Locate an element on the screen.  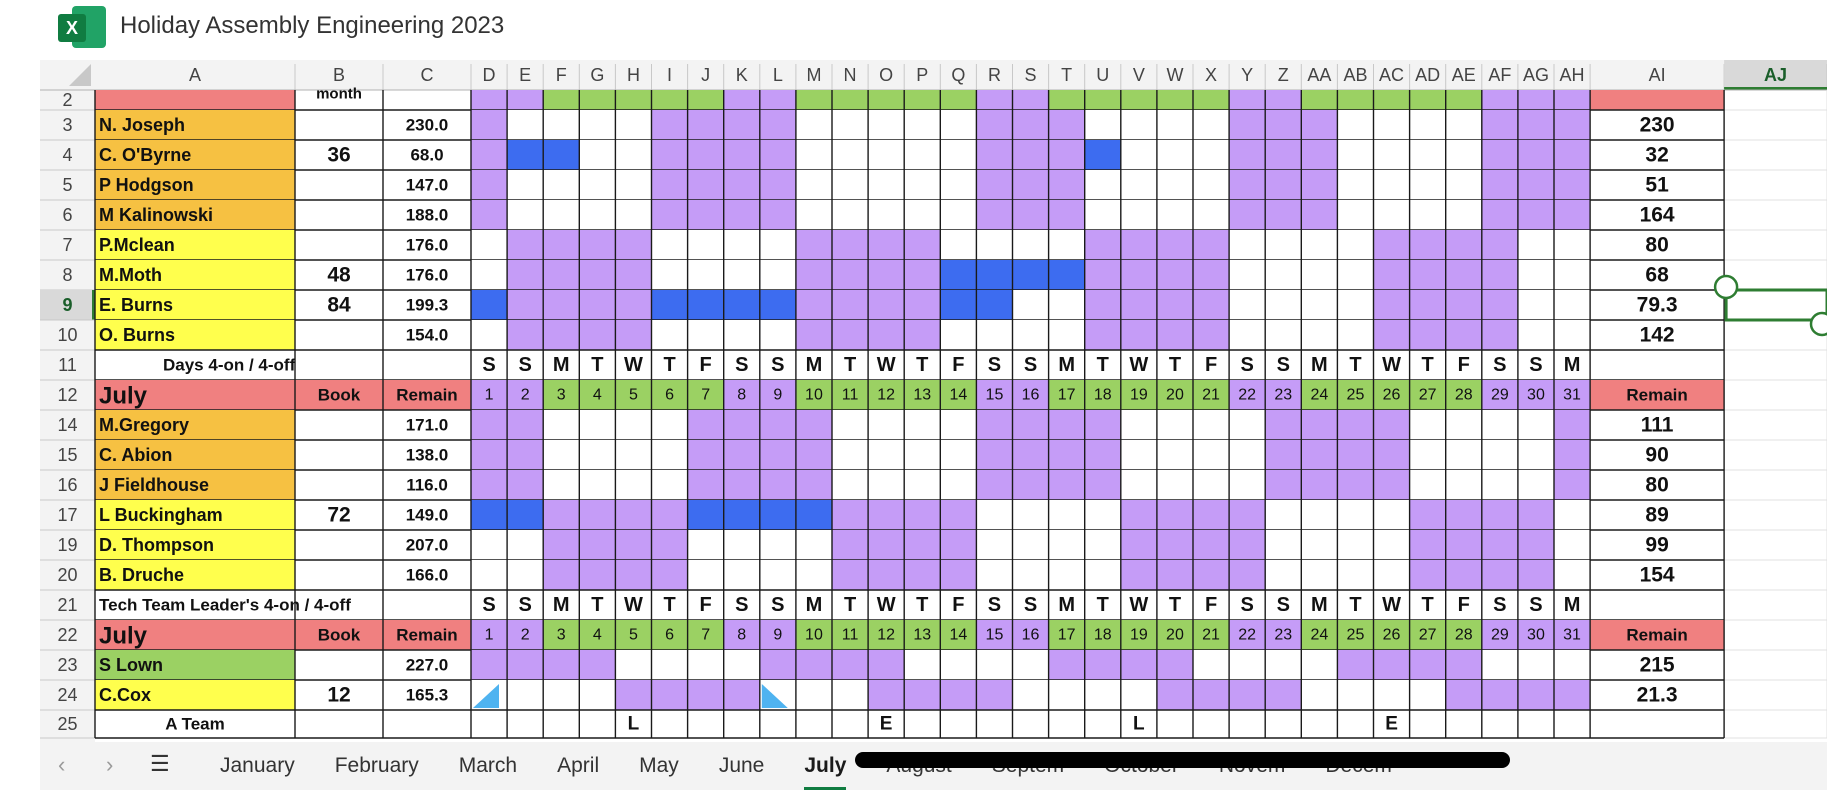
cell-selection-box is located at coordinates (1775, 305).